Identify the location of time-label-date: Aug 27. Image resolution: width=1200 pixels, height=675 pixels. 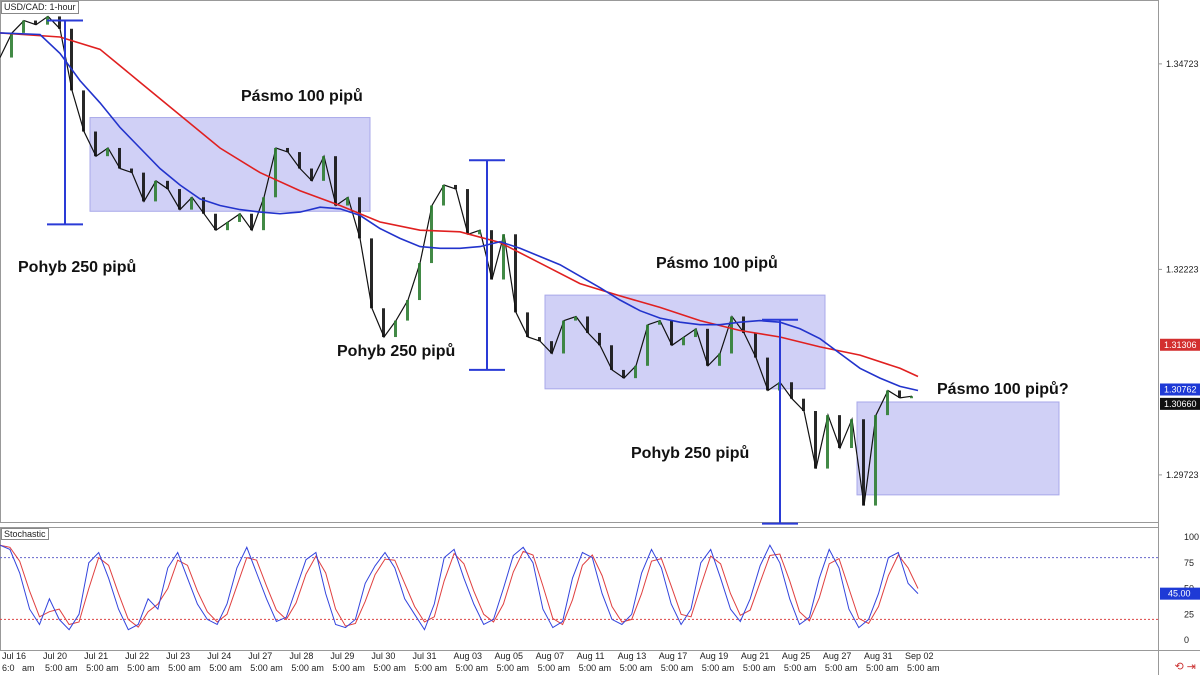
(837, 656).